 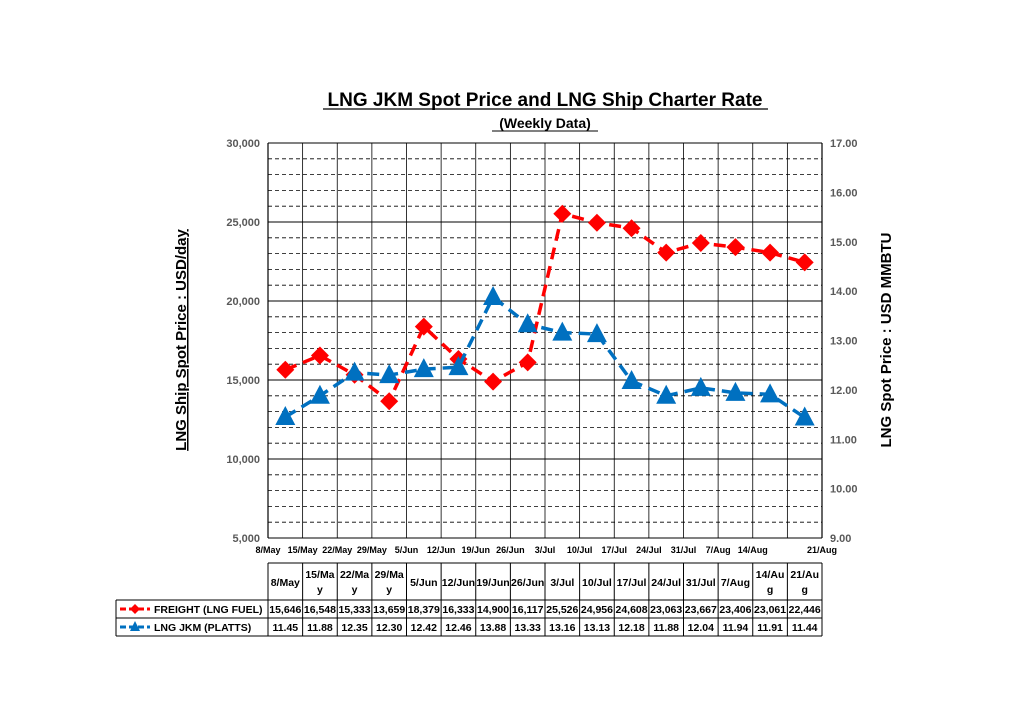 What do you see at coordinates (510, 550) in the screenshot?
I see `x-tick-label: 26/Jun` at bounding box center [510, 550].